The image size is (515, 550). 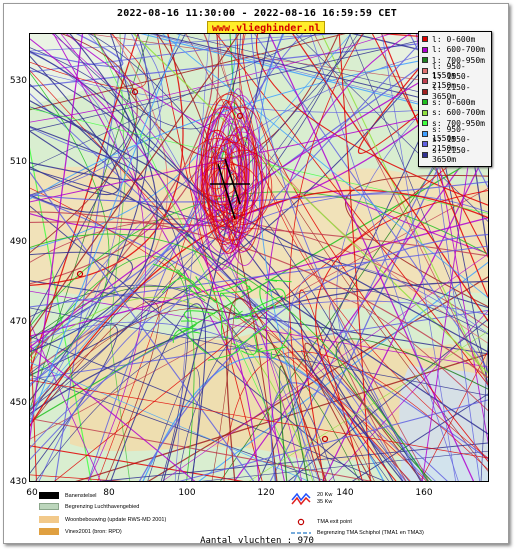 I want to click on legend-item: l: 700-950m, so click(x=455, y=60).